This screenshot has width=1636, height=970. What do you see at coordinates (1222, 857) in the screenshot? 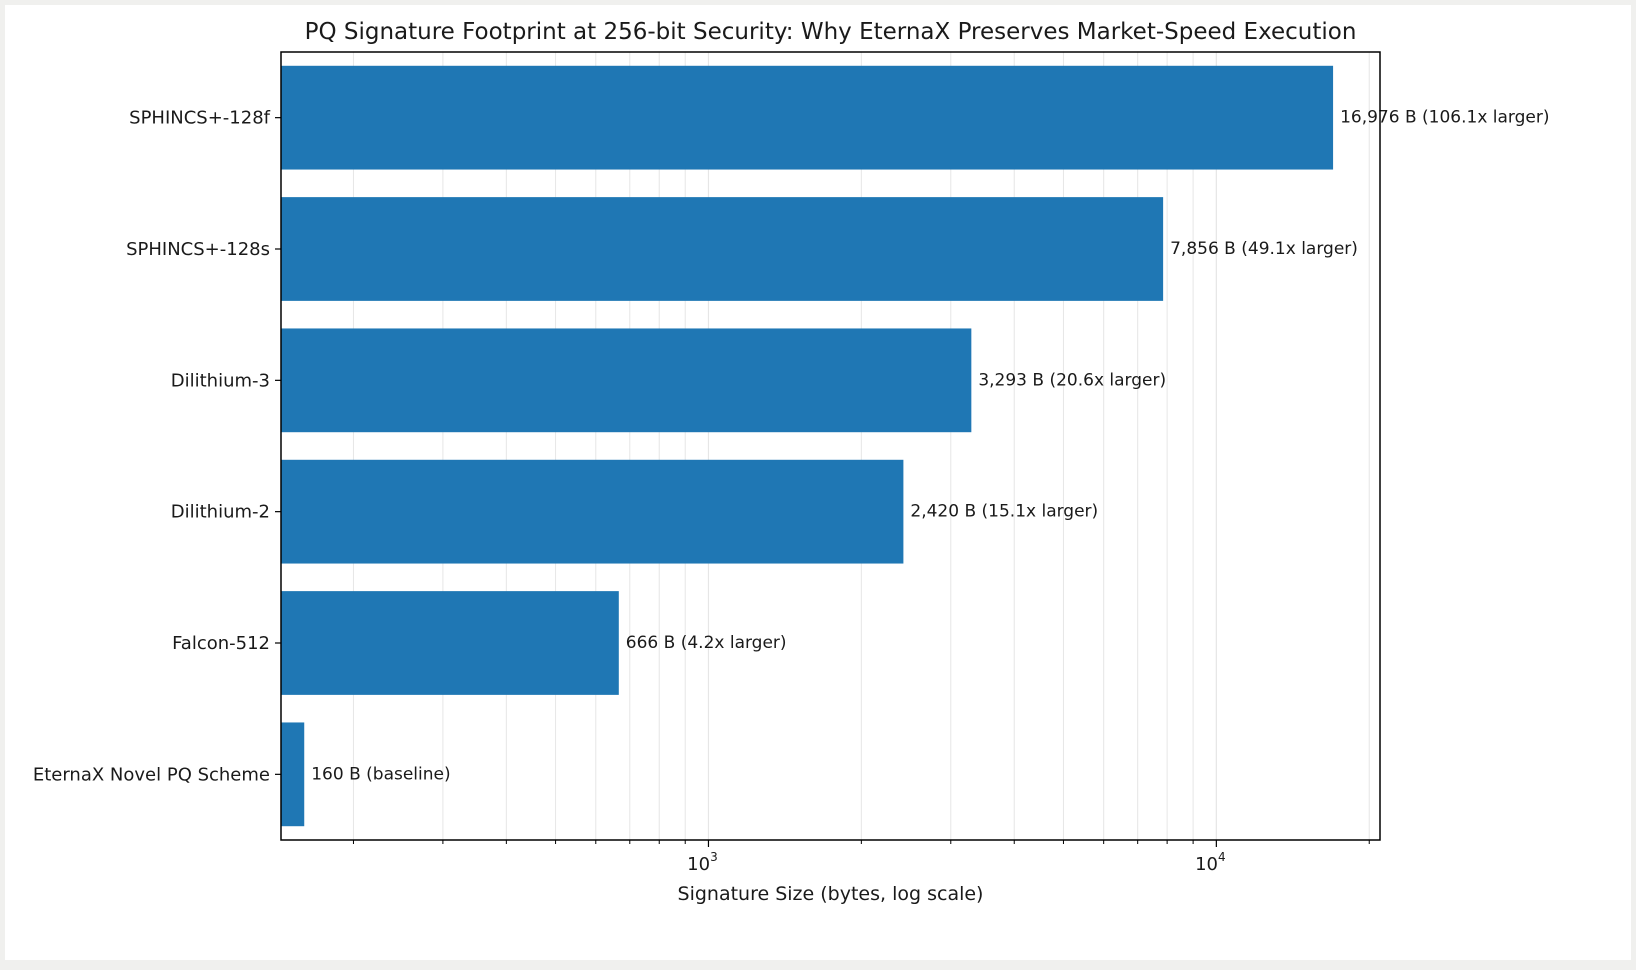
I see `x-tick-exponent: 4` at bounding box center [1222, 857].